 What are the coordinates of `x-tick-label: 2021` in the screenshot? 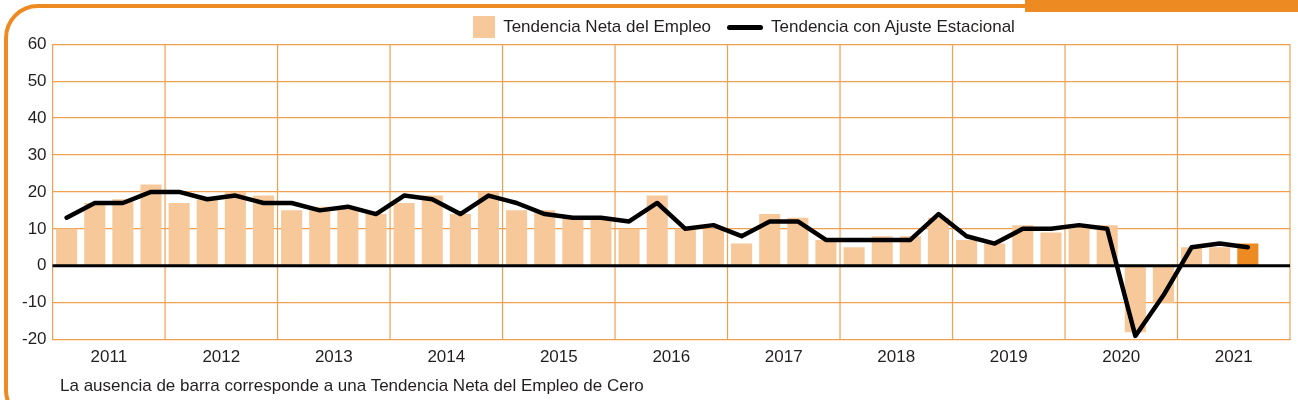 It's located at (1233, 357).